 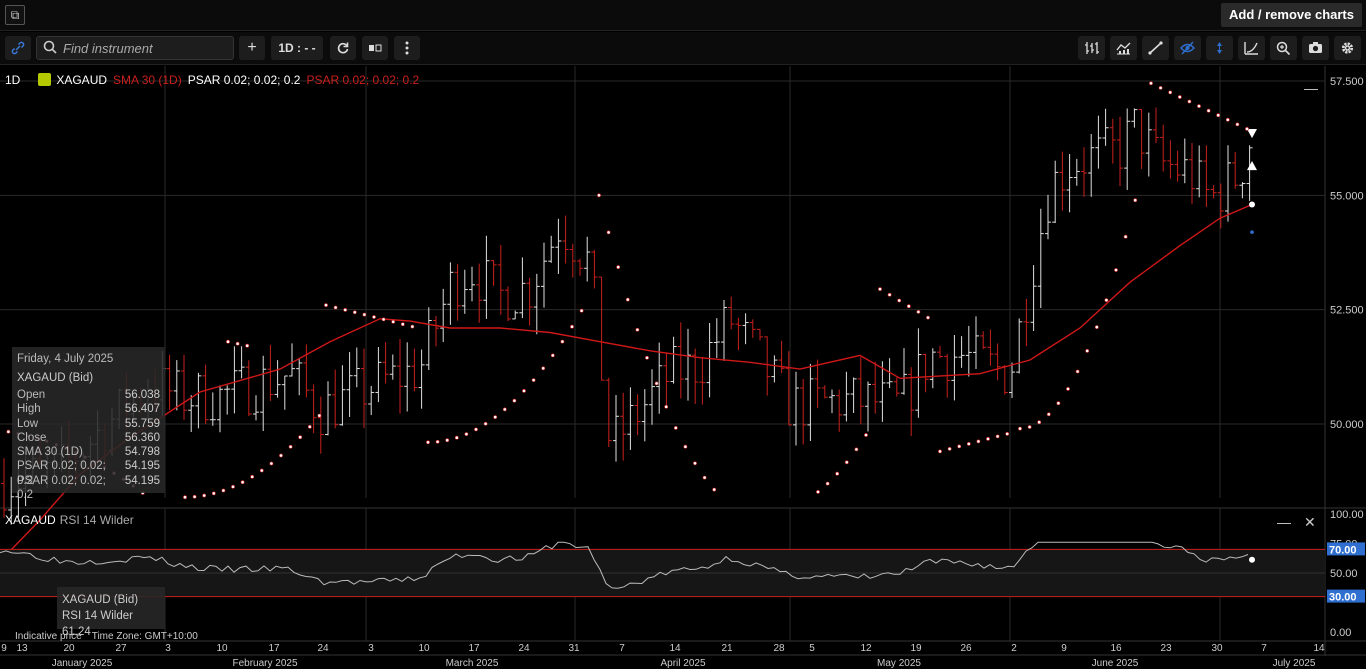 I want to click on top-bar: ⧉ Add / remove charts, so click(x=683, y=15).